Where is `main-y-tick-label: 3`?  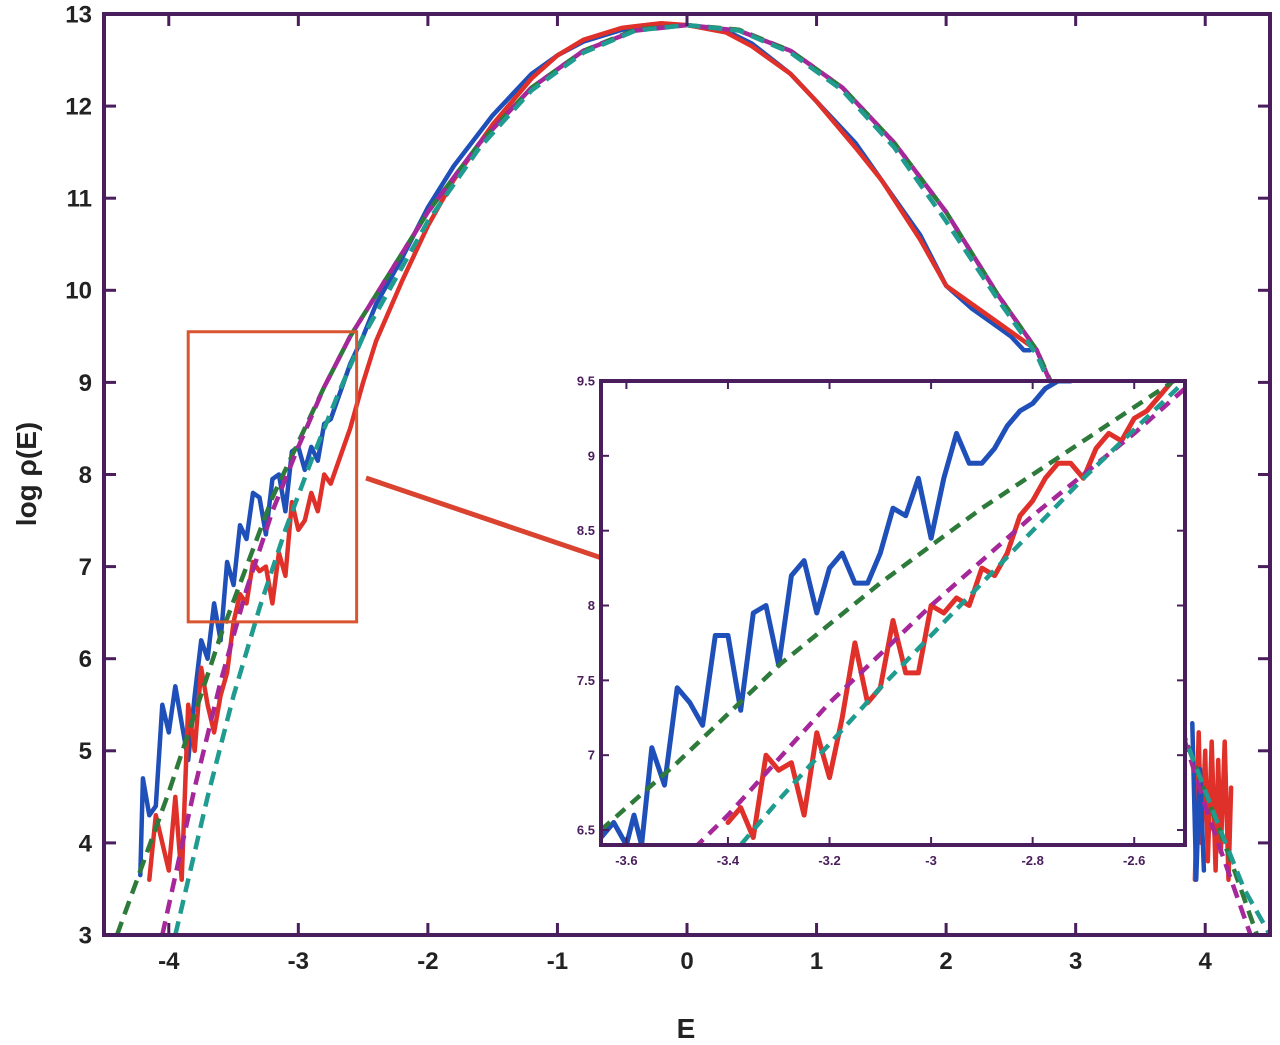 main-y-tick-label: 3 is located at coordinates (85, 935).